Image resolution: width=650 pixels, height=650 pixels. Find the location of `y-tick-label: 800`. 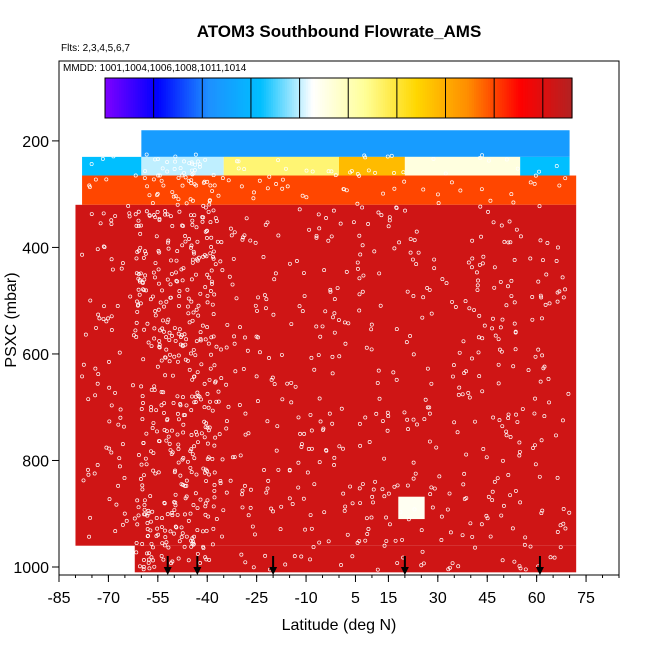

y-tick-label: 800 is located at coordinates (35, 461).